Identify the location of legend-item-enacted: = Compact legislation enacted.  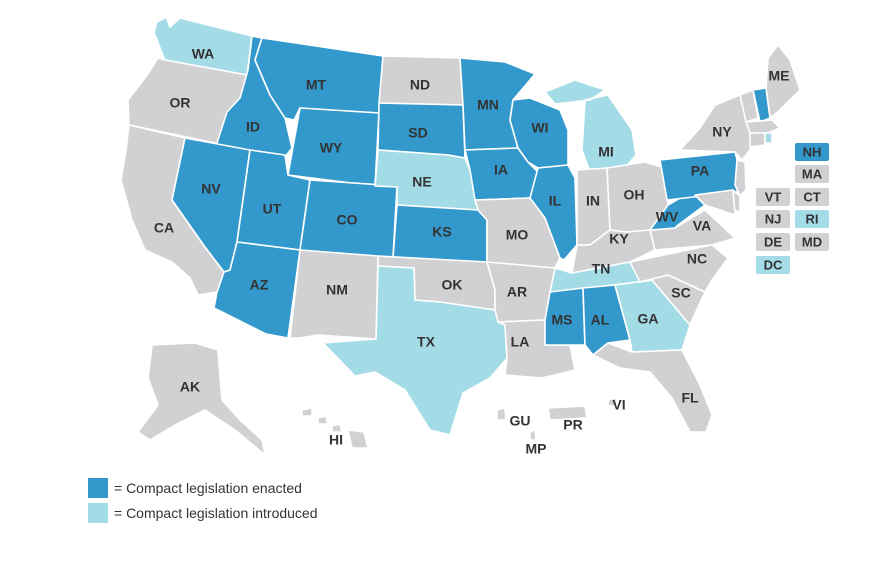
(203, 488).